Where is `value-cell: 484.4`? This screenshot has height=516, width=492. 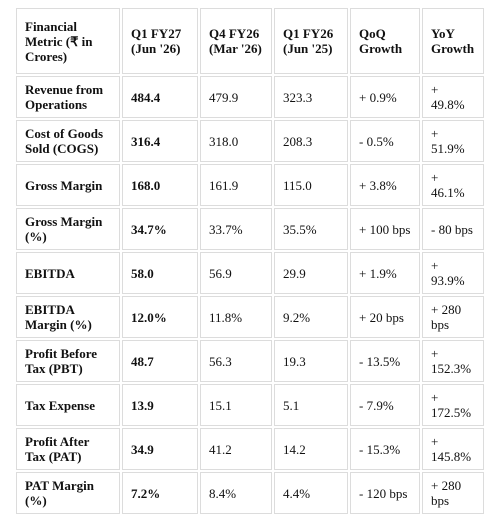 value-cell: 484.4 is located at coordinates (160, 97).